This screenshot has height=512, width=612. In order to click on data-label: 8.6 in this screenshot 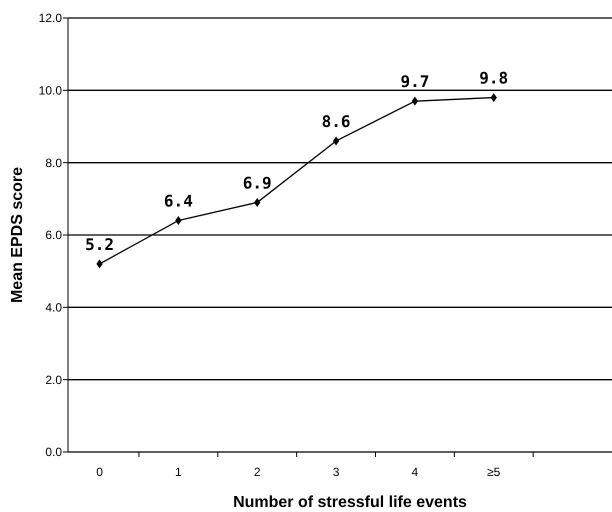, I will do `click(336, 121)`.